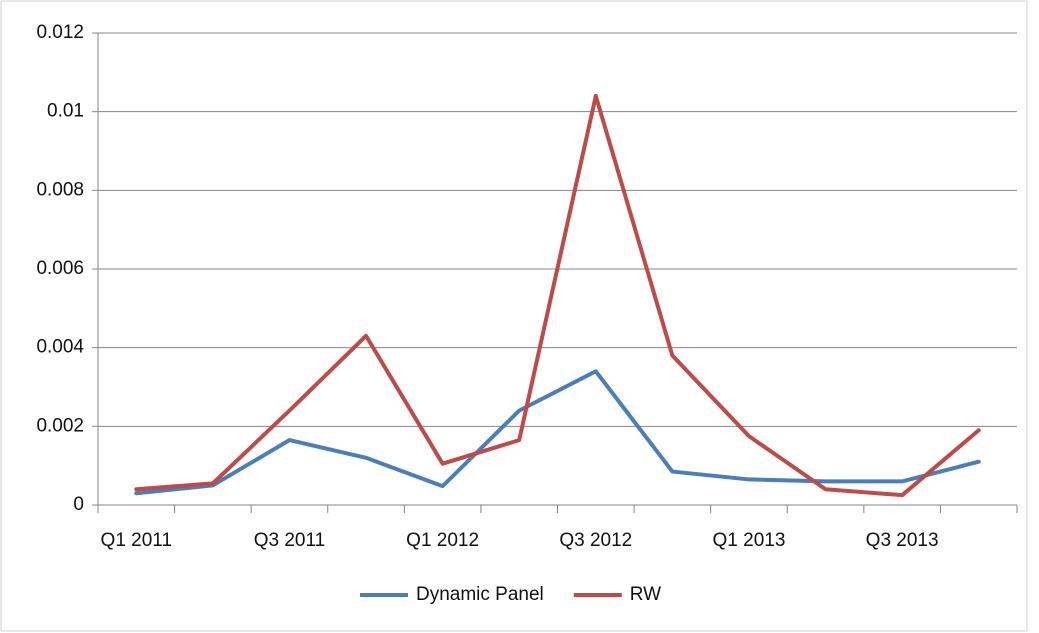 The height and width of the screenshot is (633, 1039). Describe the element at coordinates (78, 504) in the screenshot. I see `y-tick-label: 0` at that location.